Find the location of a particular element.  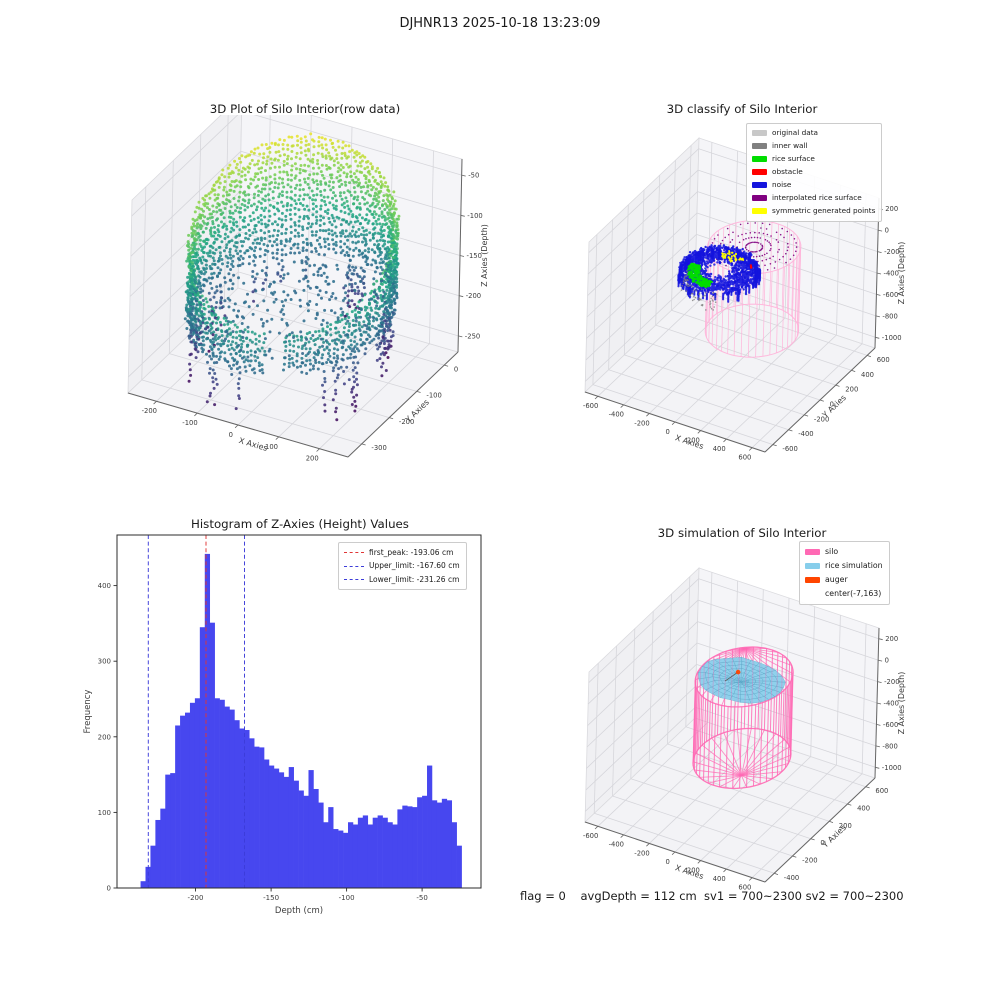

svg-text: -300 is located at coordinates (378, 448).